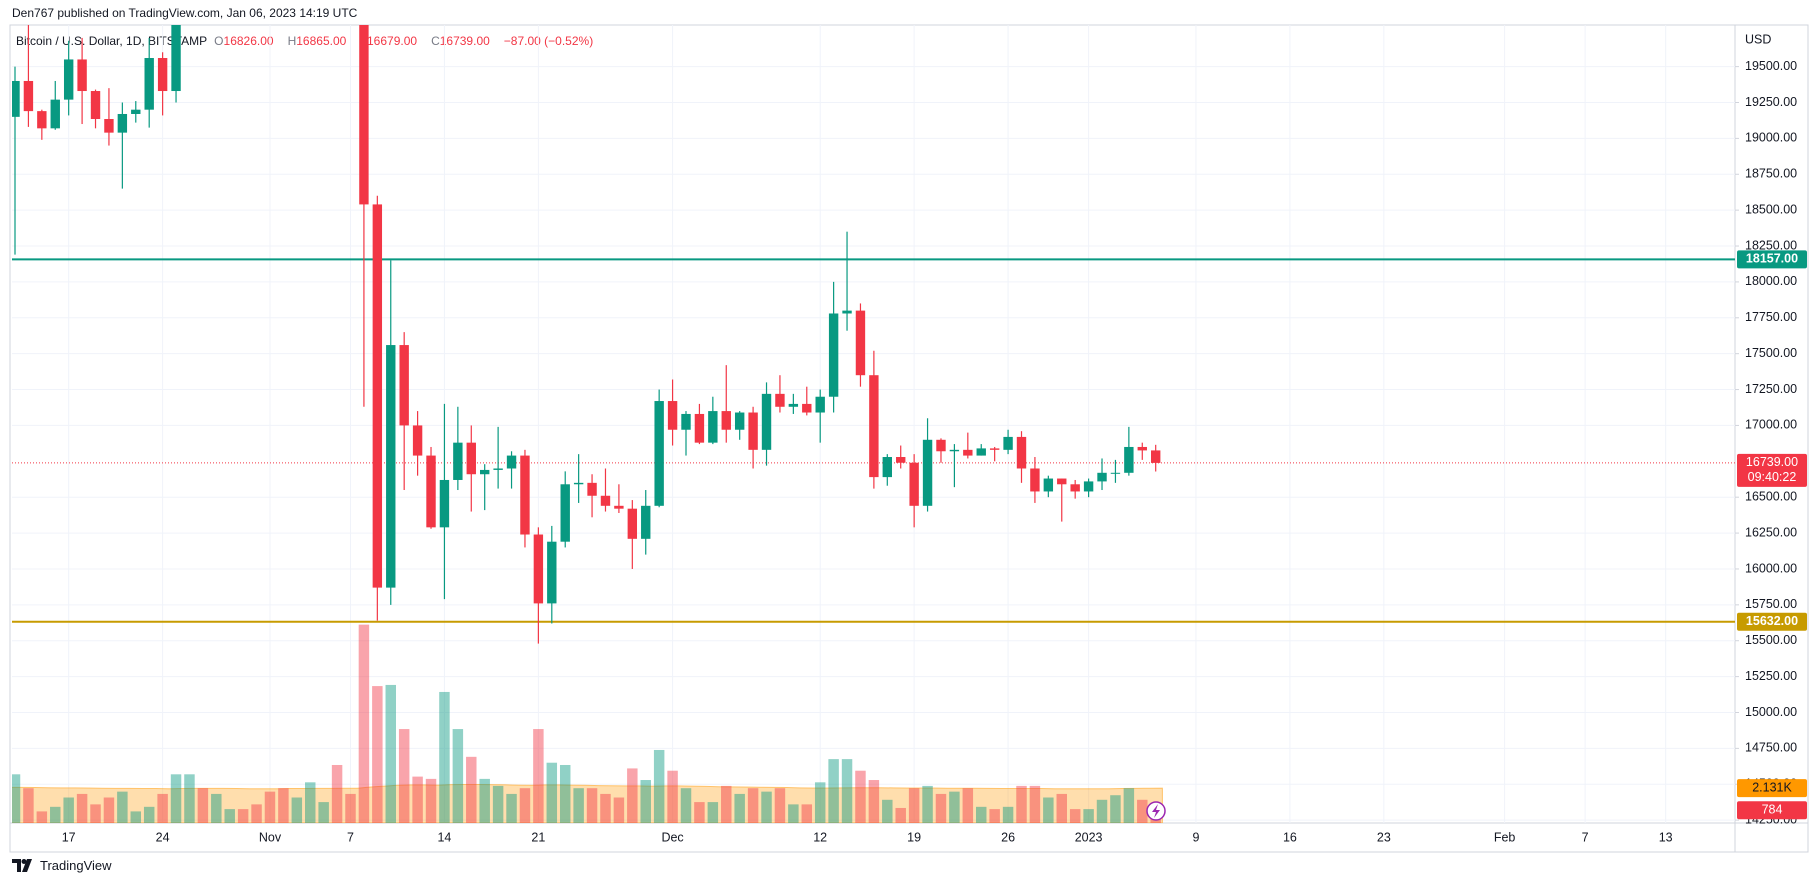  Describe the element at coordinates (1771, 389) in the screenshot. I see `y-tick-label: 17250.00` at that location.